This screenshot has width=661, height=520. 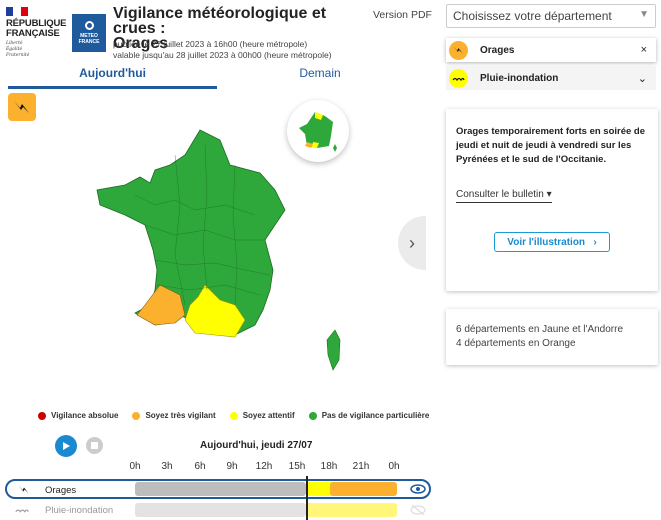 What do you see at coordinates (402, 15) in the screenshot?
I see `pdf-link: Version PDF` at bounding box center [402, 15].